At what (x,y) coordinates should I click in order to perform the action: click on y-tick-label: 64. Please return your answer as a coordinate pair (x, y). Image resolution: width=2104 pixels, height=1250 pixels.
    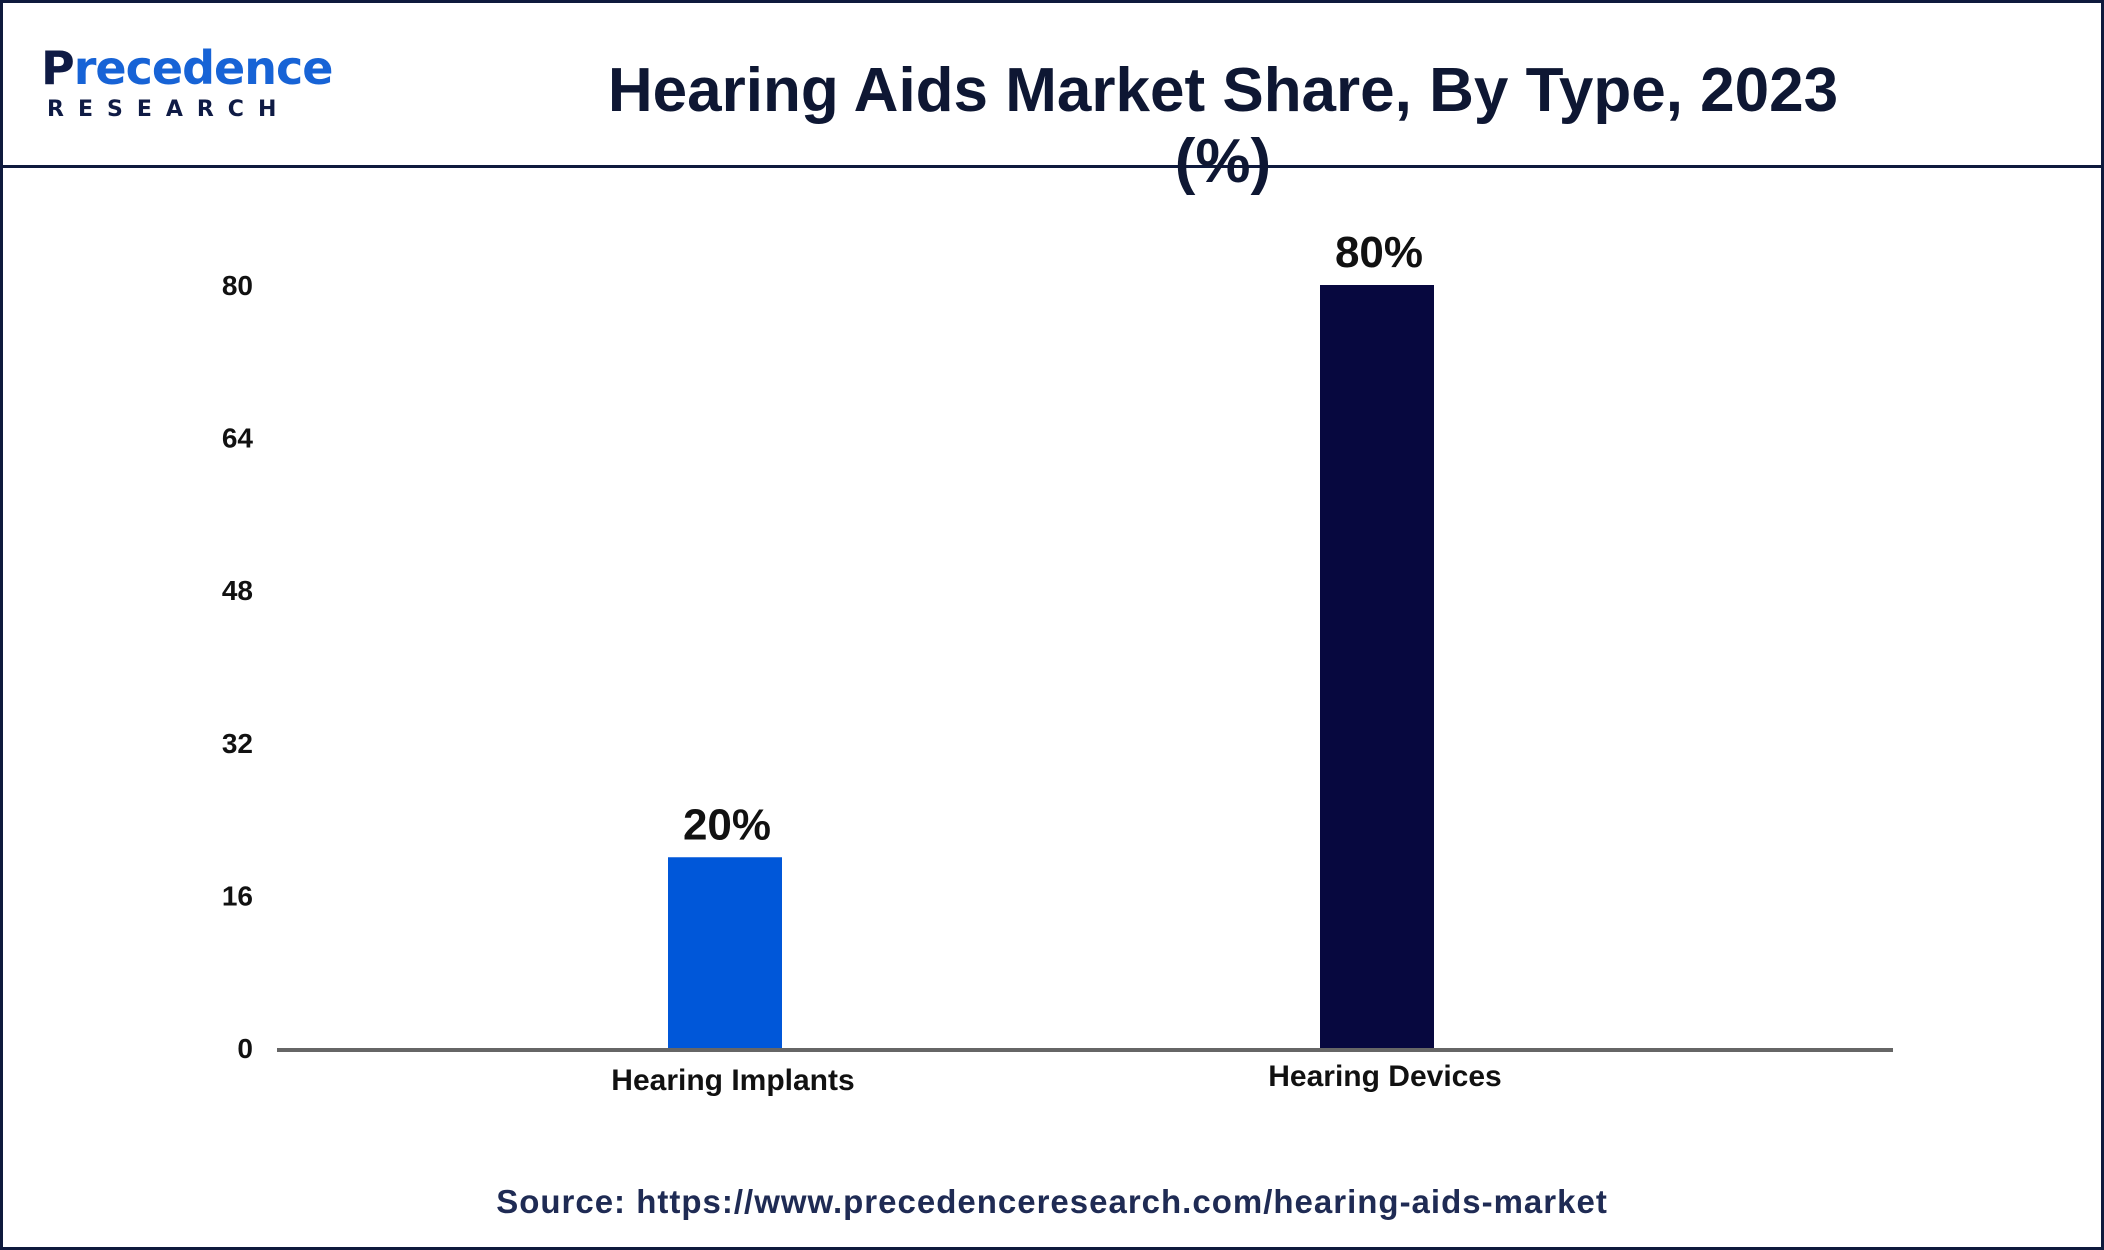
    Looking at the image, I should click on (238, 438).